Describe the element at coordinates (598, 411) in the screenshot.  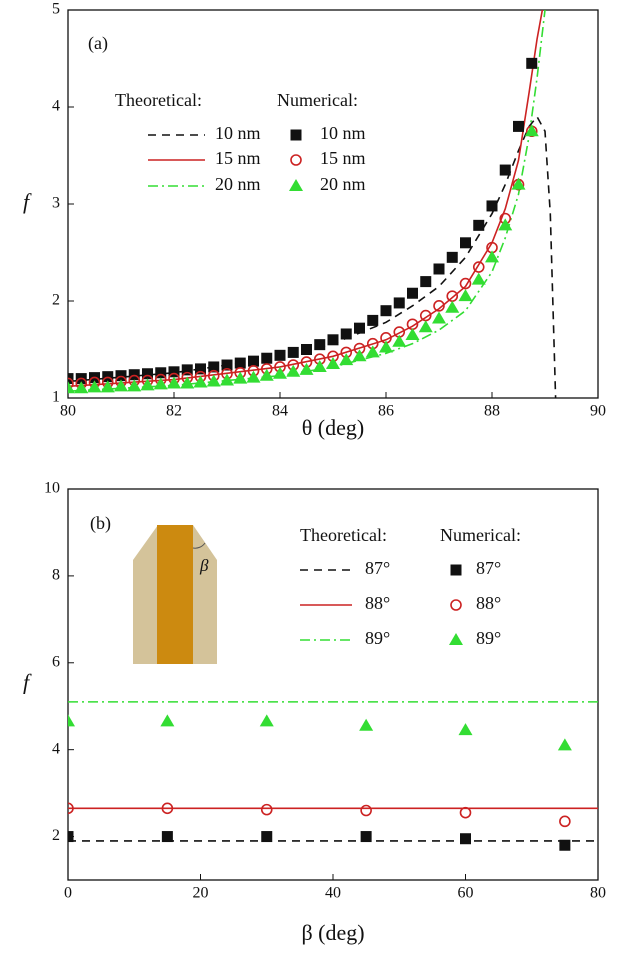
I see `x-tick-label: 90` at that location.